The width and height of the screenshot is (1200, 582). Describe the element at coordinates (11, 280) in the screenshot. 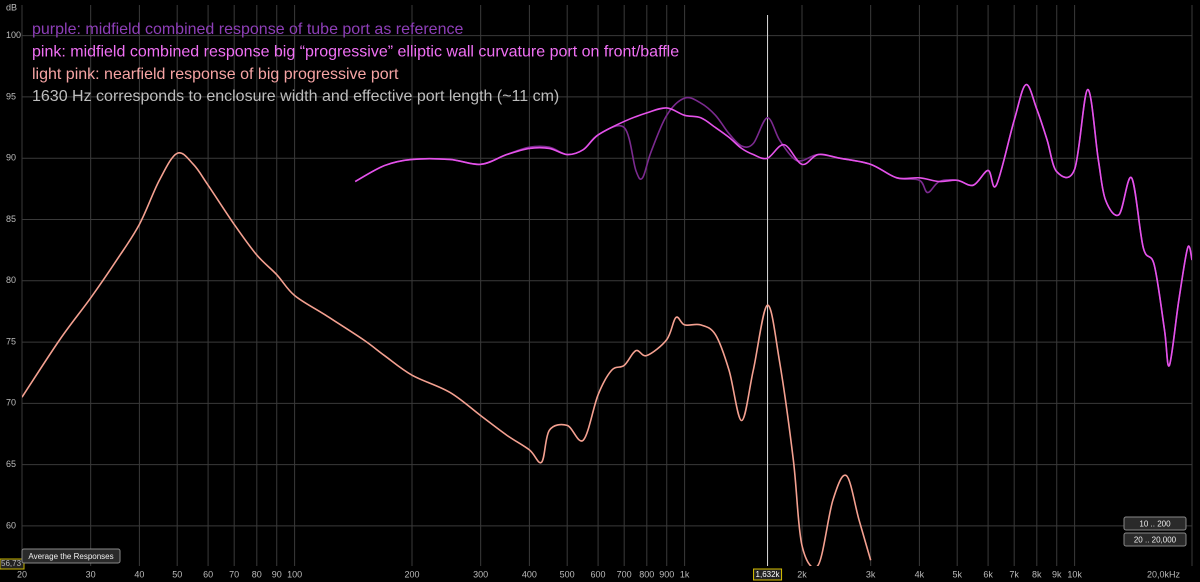

I see `y-tick-label: 80` at that location.